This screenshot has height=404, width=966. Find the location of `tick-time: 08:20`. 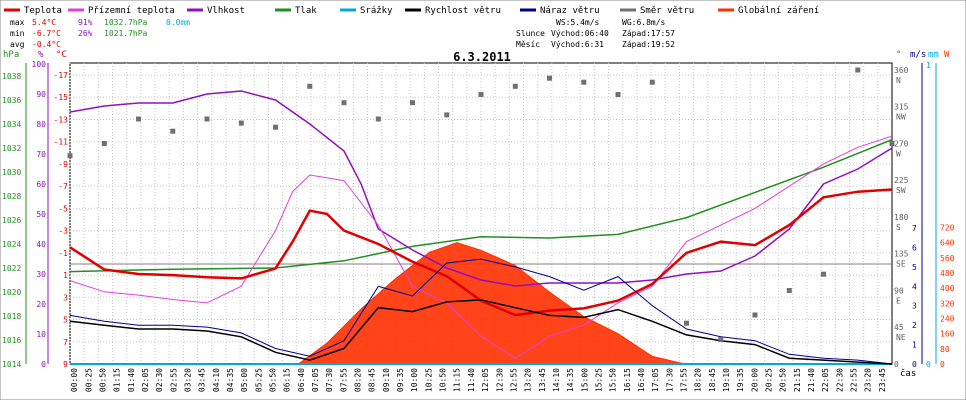

tick-time: 08:20 is located at coordinates (358, 380).